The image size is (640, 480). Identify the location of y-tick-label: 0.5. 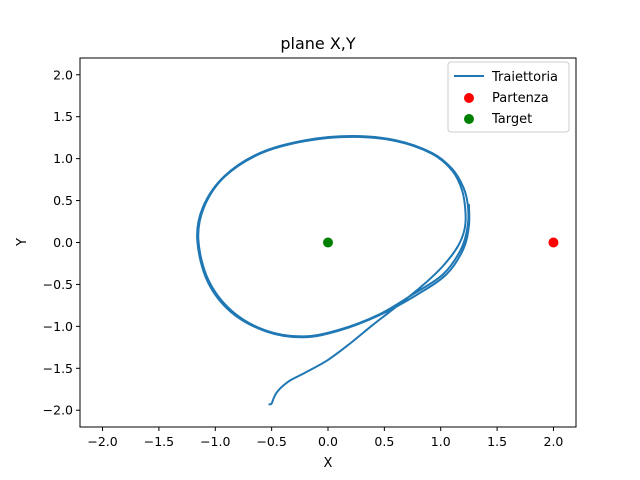
(63, 200).